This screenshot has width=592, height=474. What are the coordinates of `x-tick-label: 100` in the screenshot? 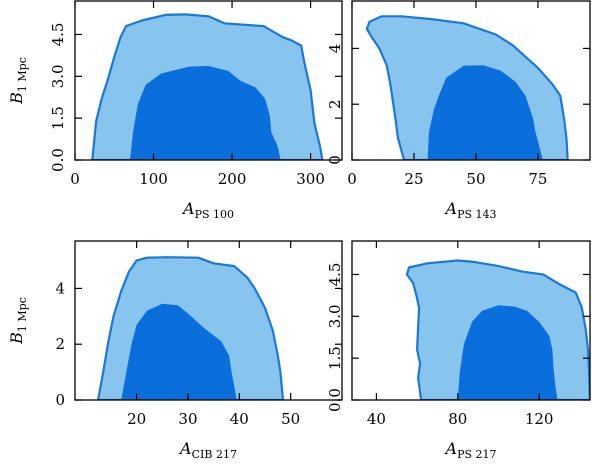 It's located at (153, 179).